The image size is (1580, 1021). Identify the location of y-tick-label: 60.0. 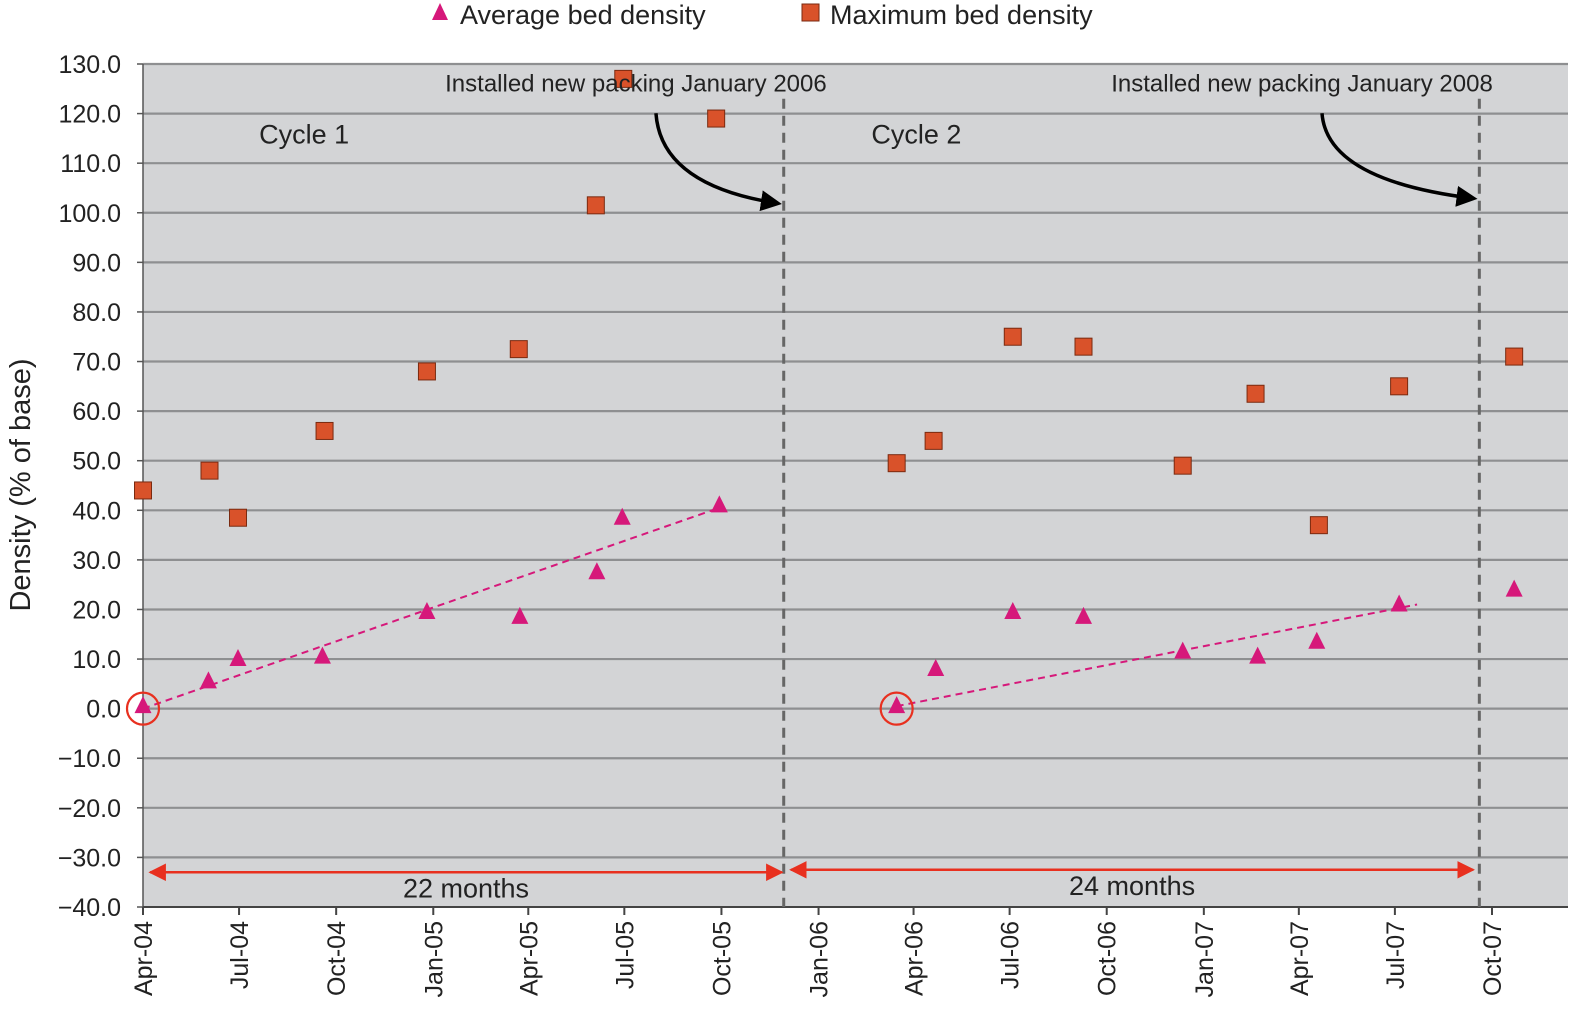
(96, 412).